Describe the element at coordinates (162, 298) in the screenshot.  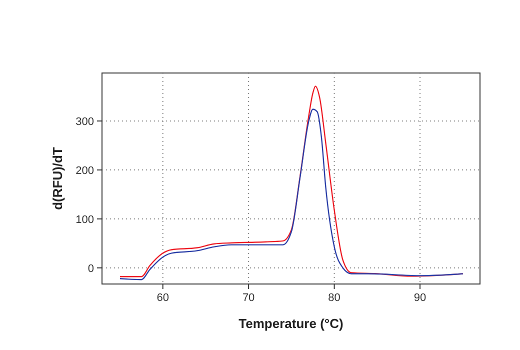
I see `x-tick-label: 60` at that location.